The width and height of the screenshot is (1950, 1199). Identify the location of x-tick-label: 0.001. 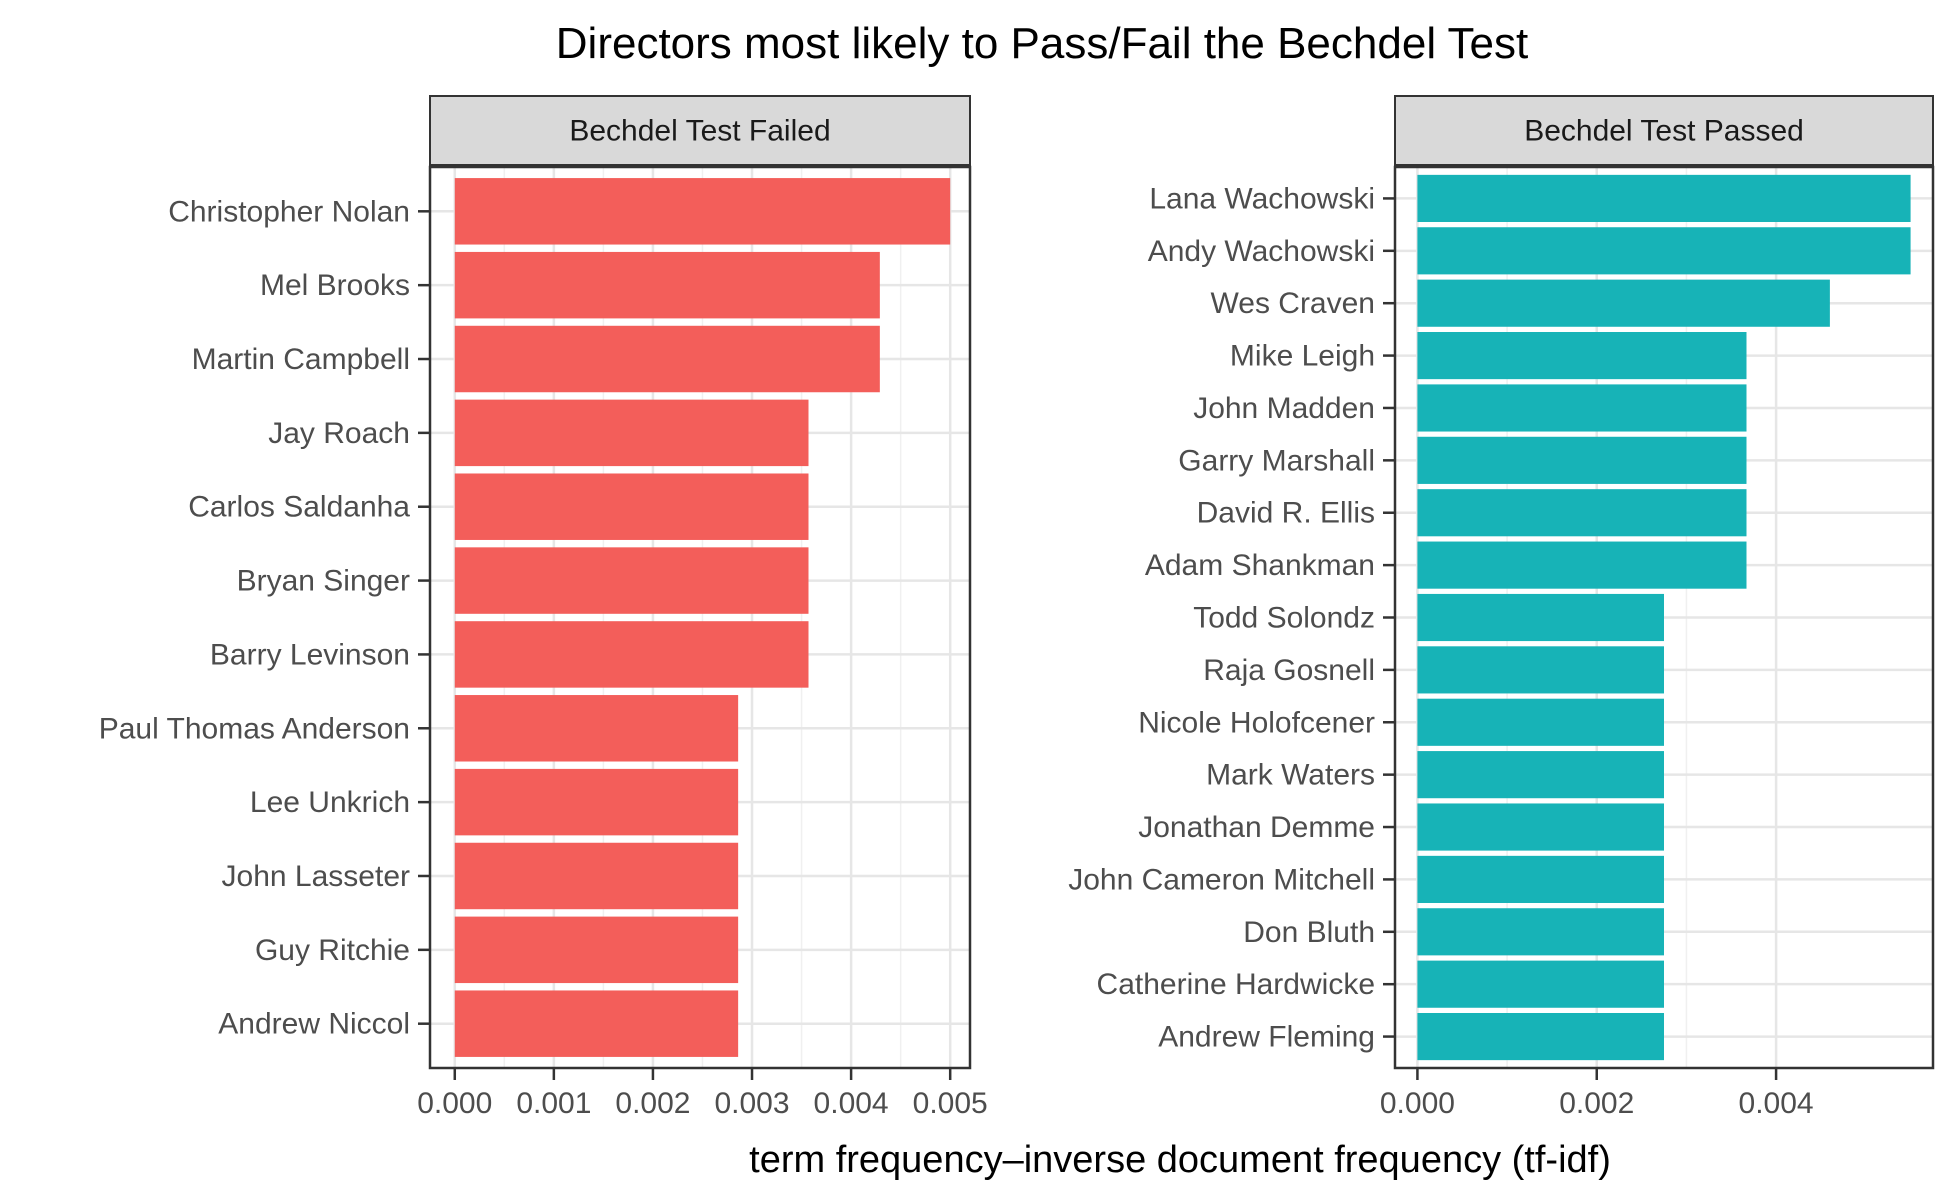
(553, 1103).